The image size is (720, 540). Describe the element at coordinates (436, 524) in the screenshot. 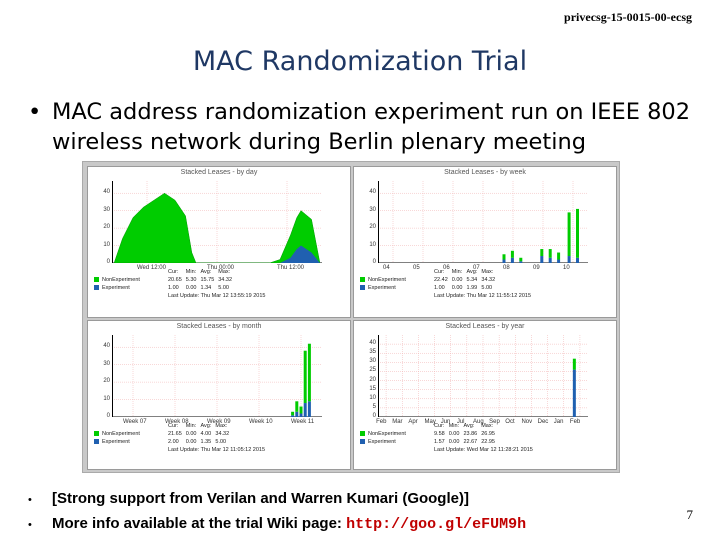

I see `wiki-link: http://goo.gl/eFUM9h` at that location.